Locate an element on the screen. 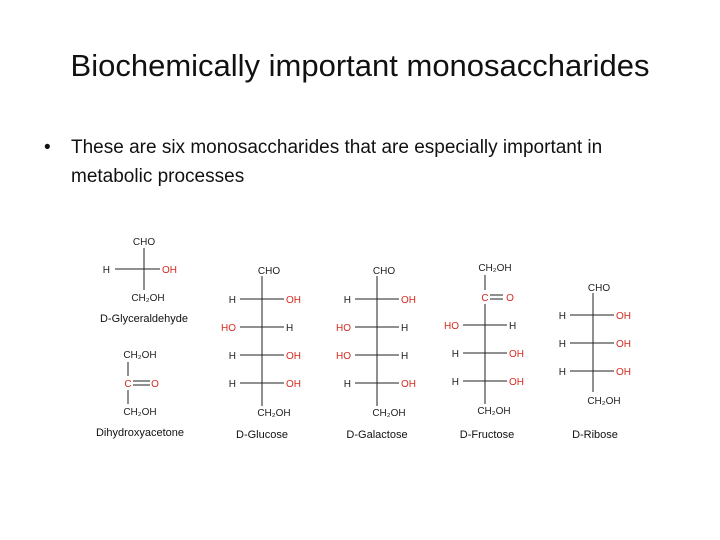  ribose-c3-left: H is located at coordinates (562, 344).